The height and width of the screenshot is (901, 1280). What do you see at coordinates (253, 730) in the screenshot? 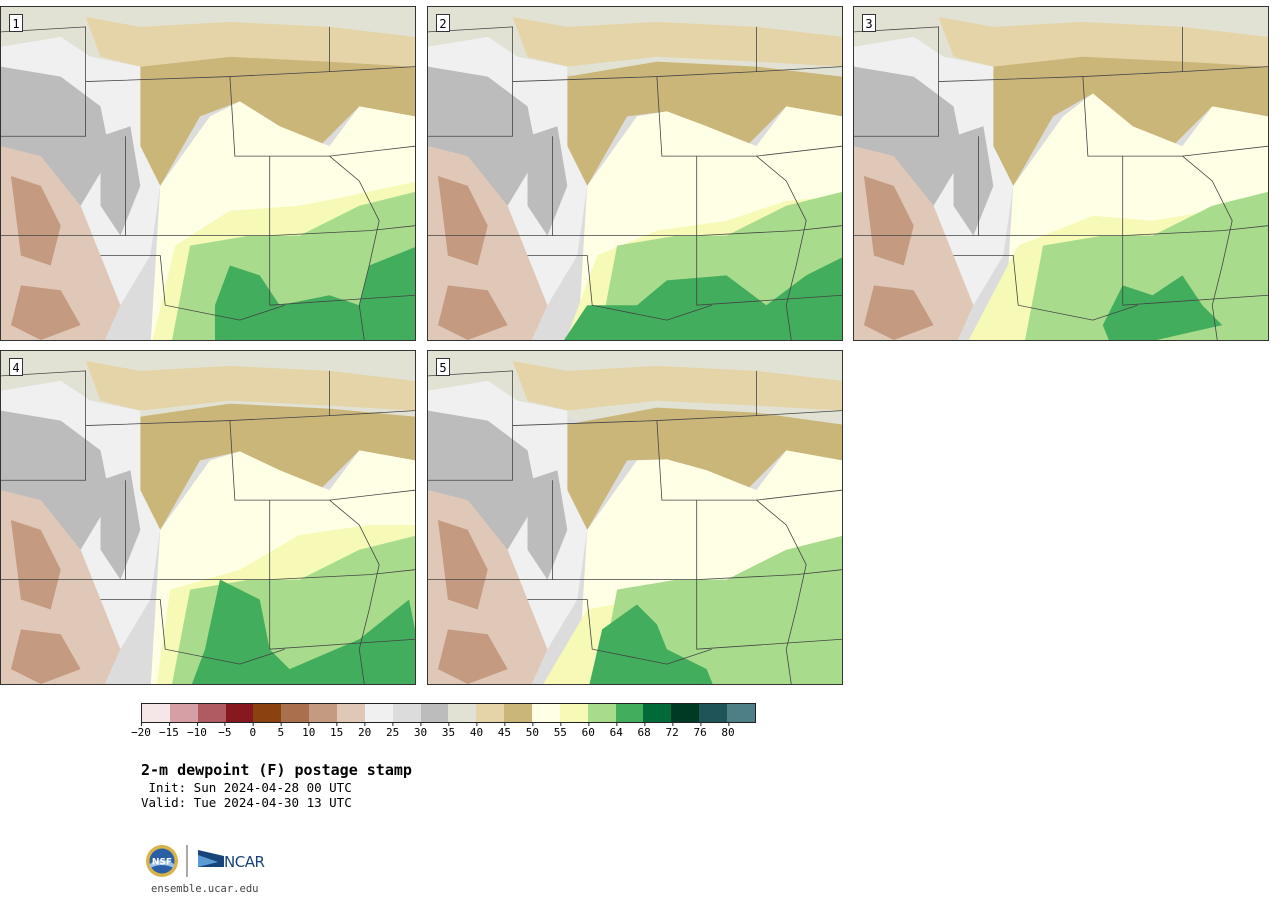
I see `colorbar-tick-label: 0` at bounding box center [253, 730].